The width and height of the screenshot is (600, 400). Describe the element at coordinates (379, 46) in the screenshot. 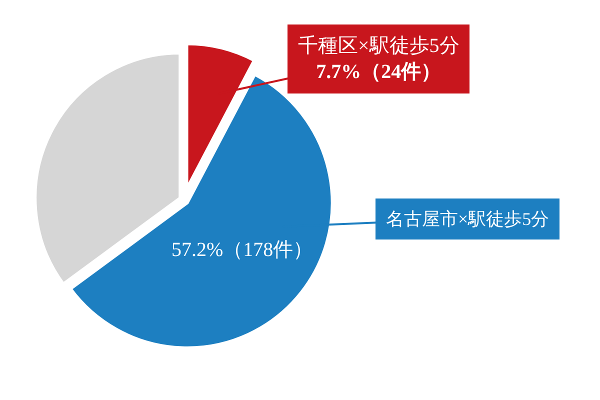

I see `slice-label: 千種区×駅徒歩5分` at that location.